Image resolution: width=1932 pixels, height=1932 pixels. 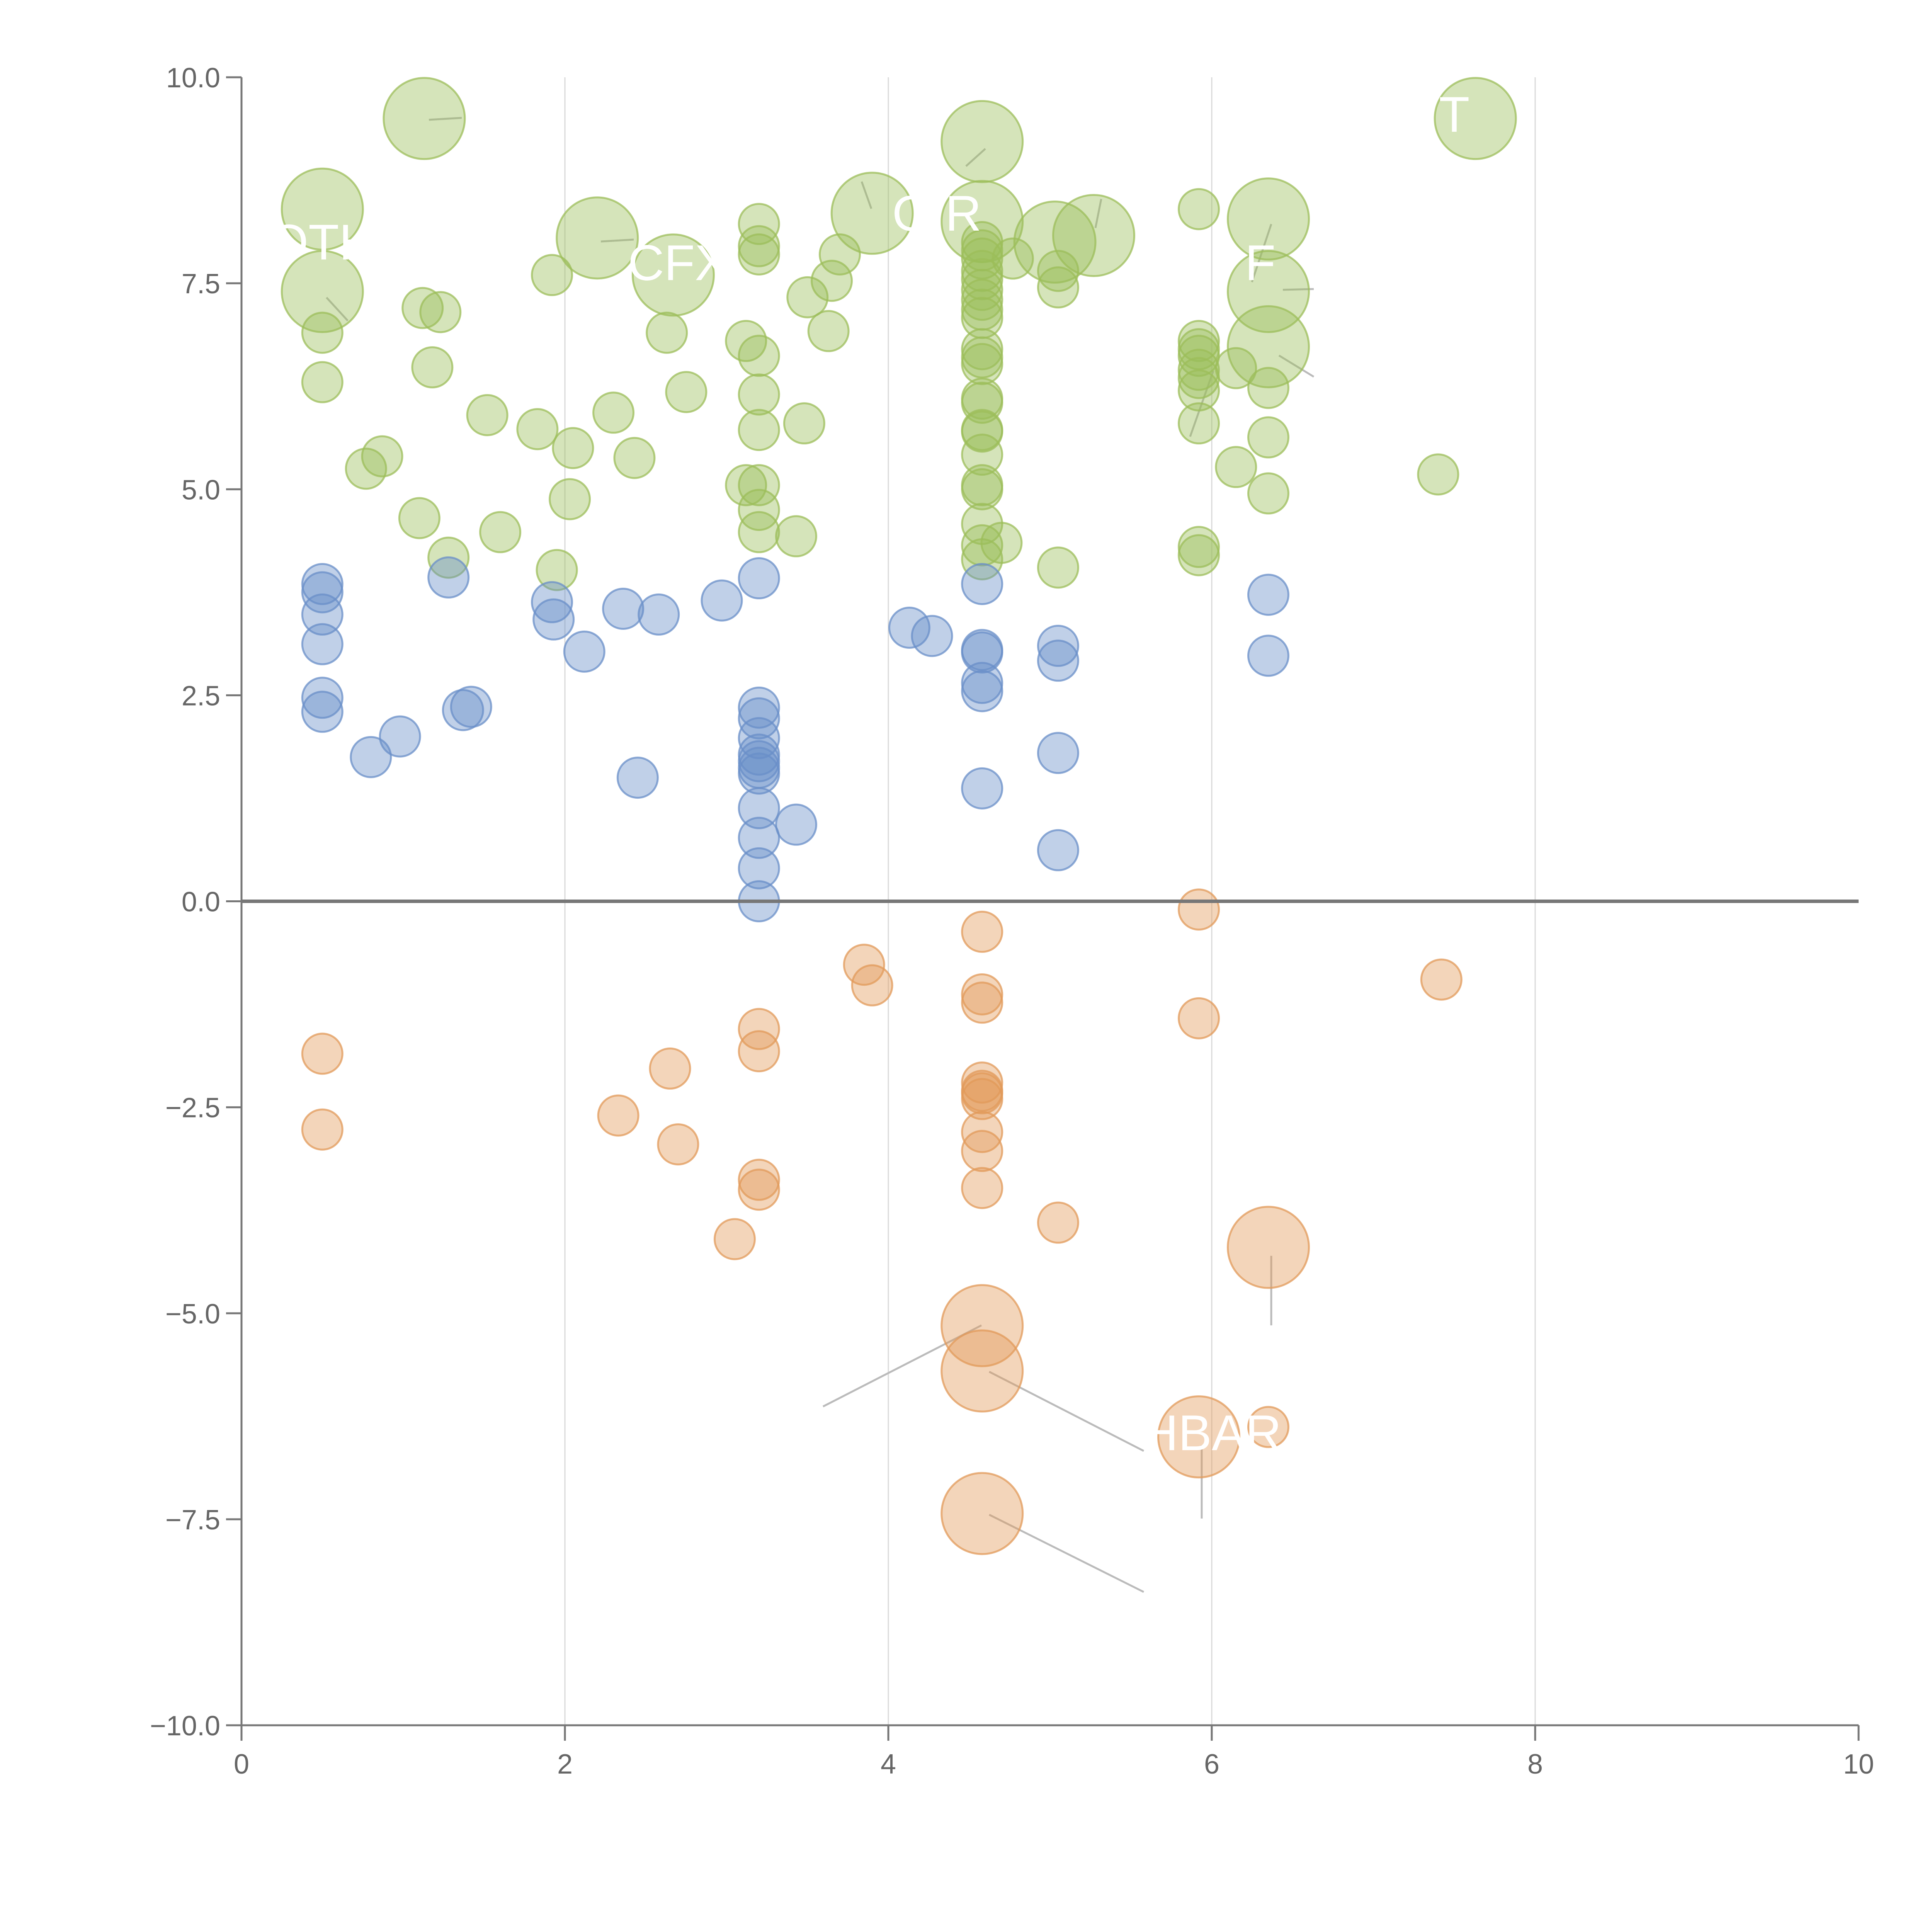 What do you see at coordinates (201, 695) in the screenshot?
I see `y-tick-label: 2.5` at bounding box center [201, 695].